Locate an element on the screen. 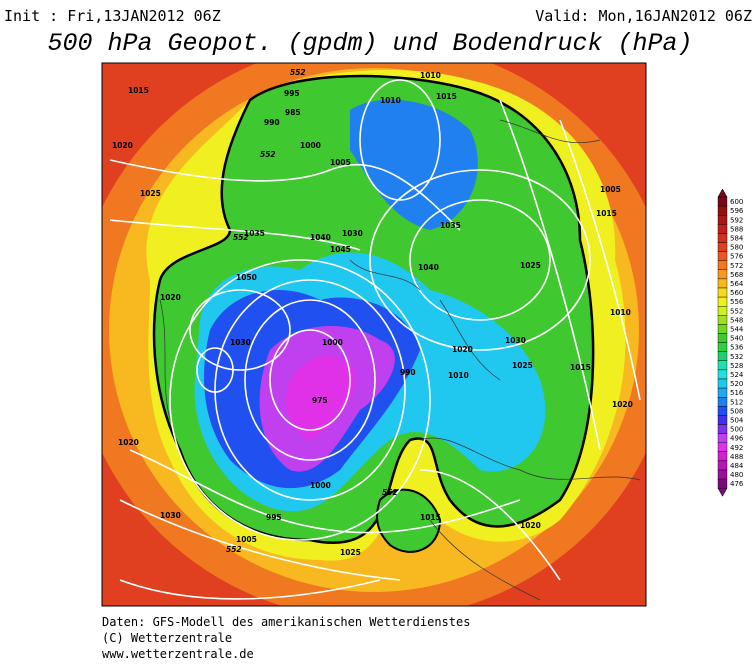 This screenshot has width=756, height=671. colorbar-label: 532 is located at coordinates (736, 357).